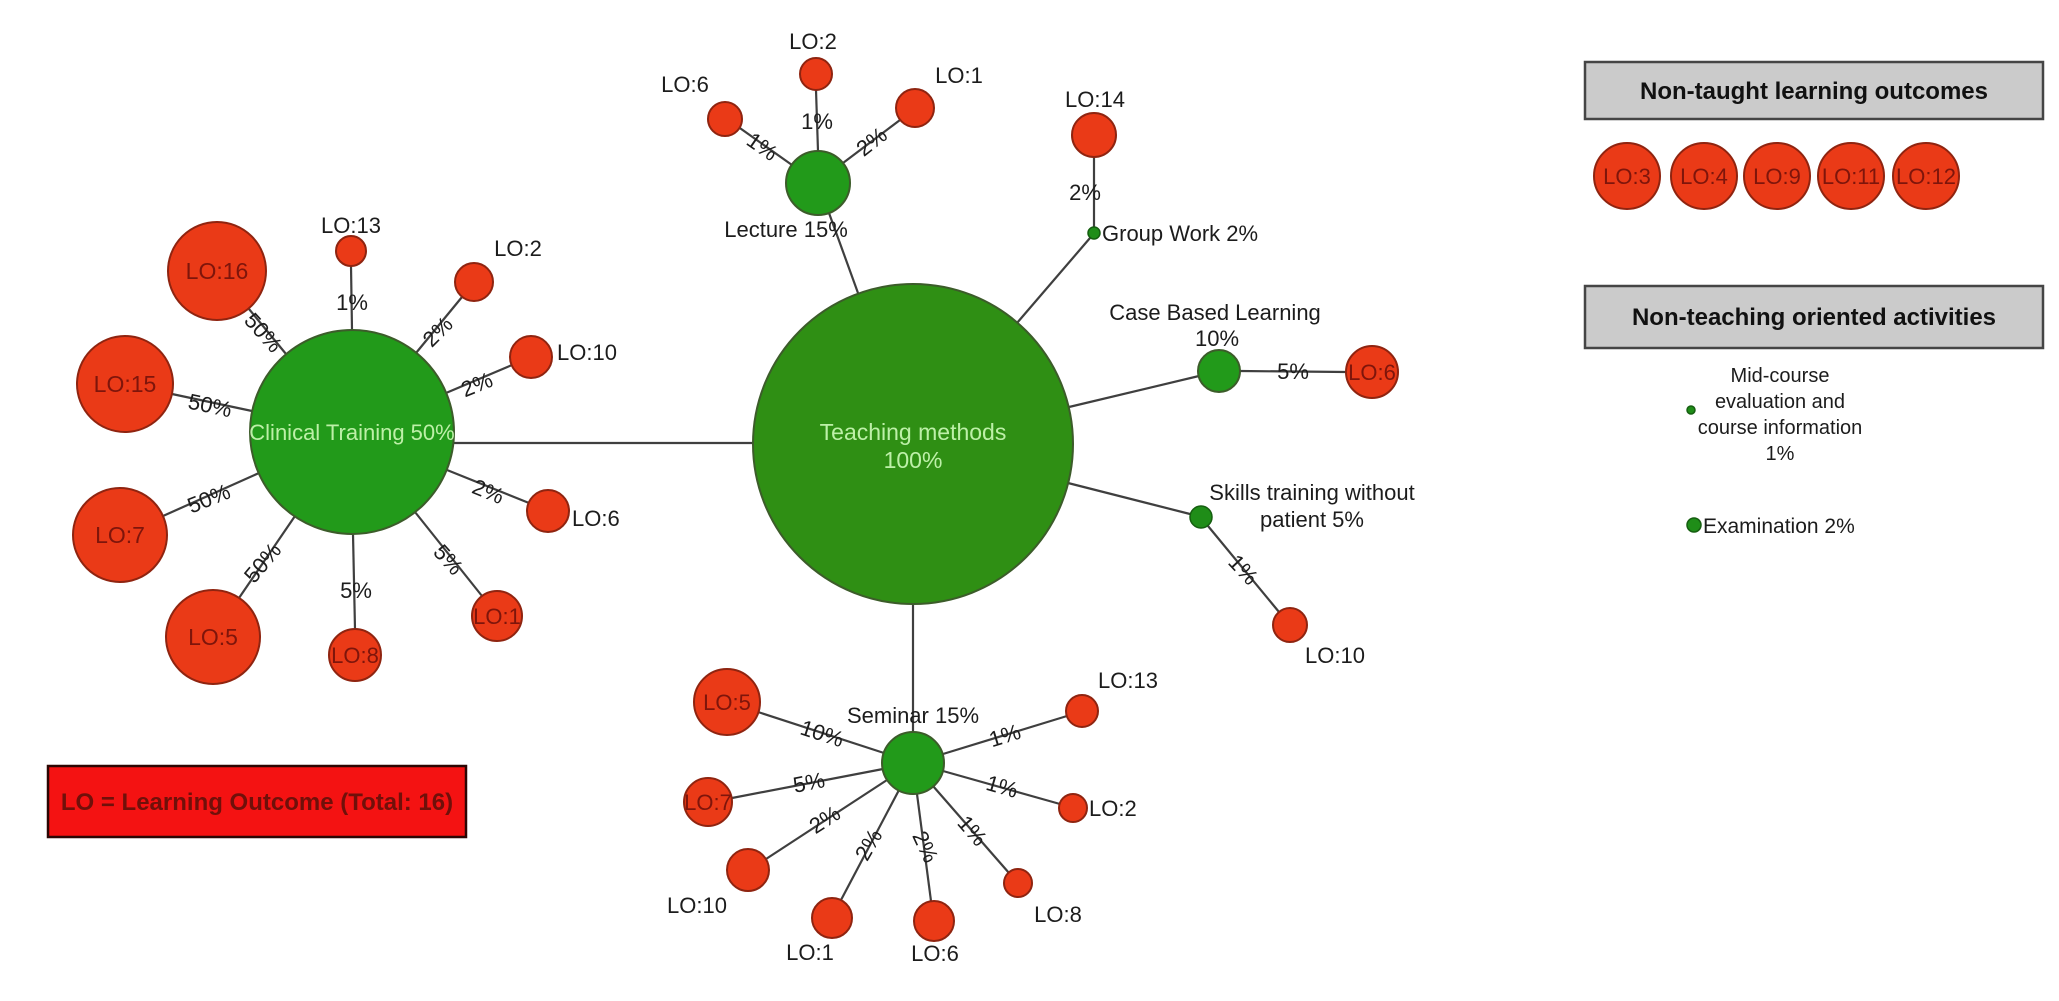 This screenshot has width=2059, height=1001. I want to click on edge-clinical-lo2, so click(439, 325).